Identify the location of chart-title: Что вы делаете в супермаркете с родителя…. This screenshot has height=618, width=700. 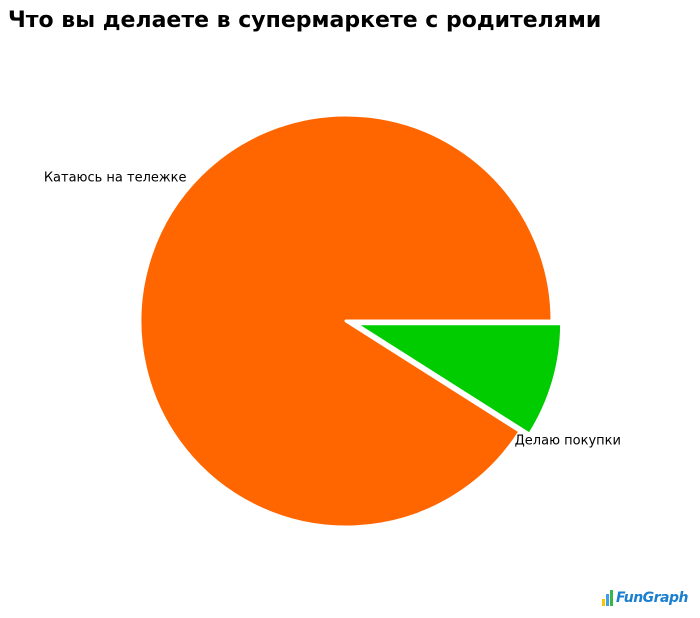
(305, 20).